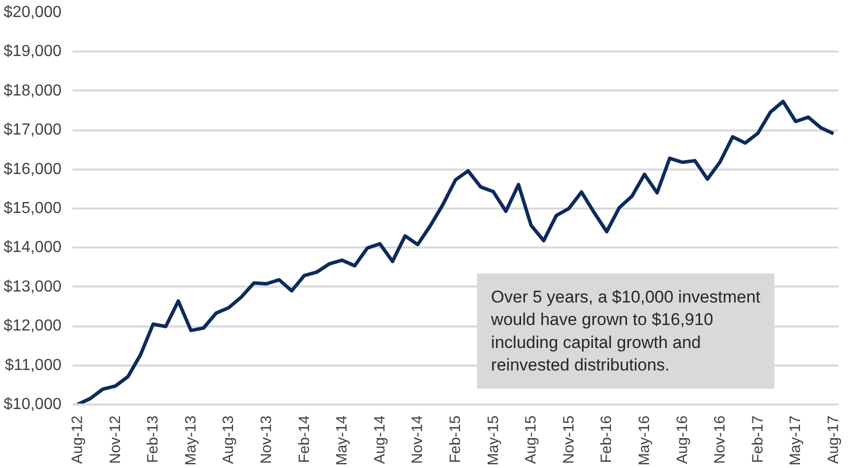  I want to click on x-tick-label: Nov-16, so click(720, 439).